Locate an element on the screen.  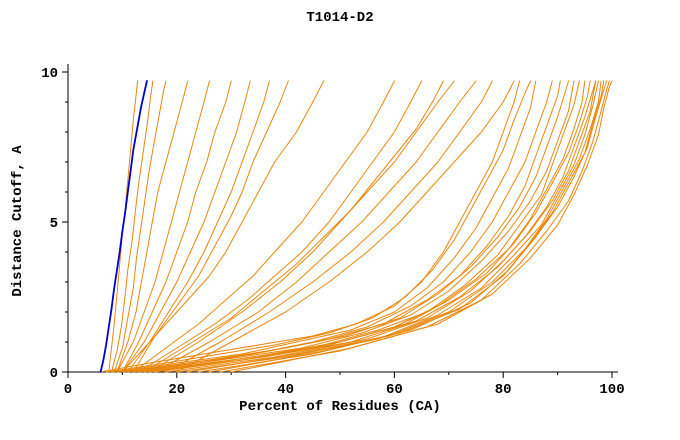
y-tick-label: 0 is located at coordinates (54, 374).